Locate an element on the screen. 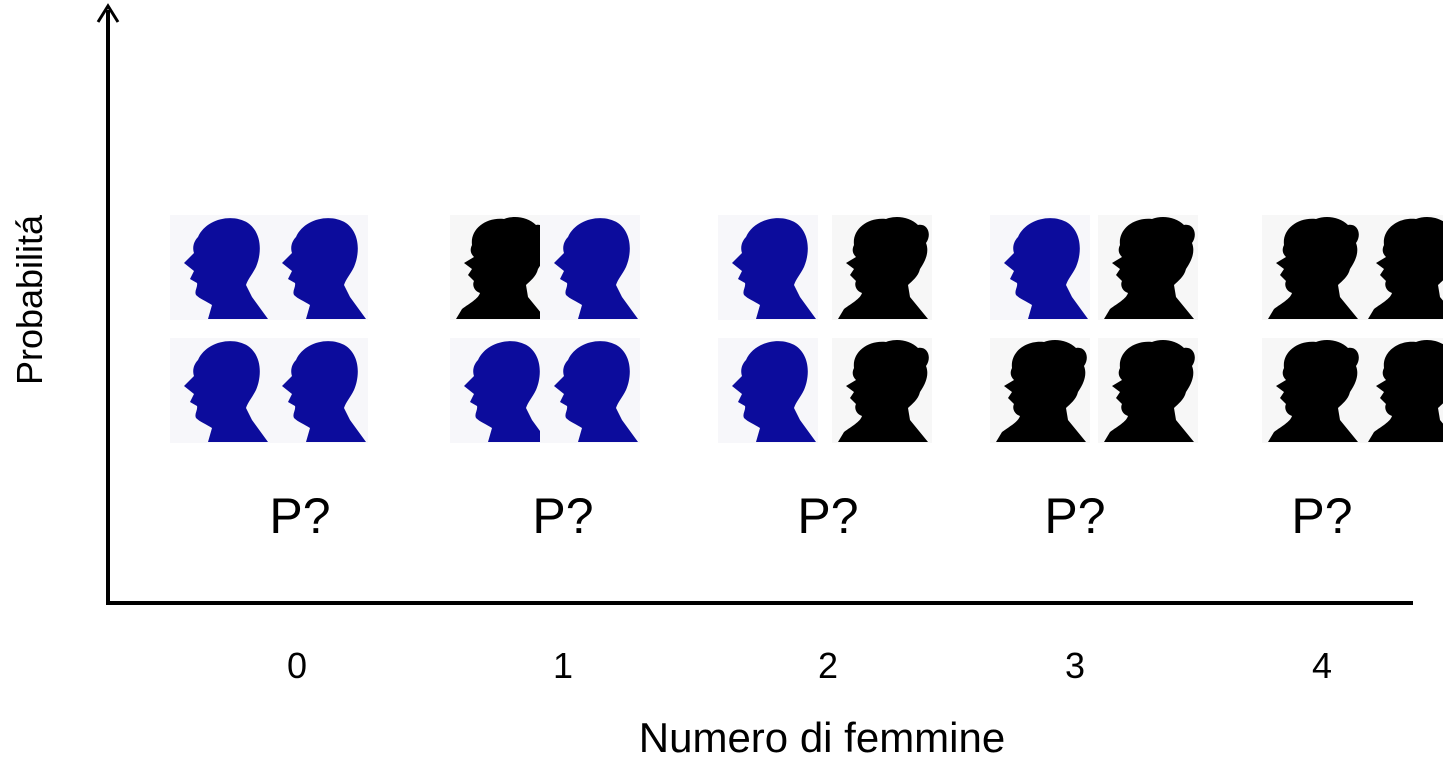 The height and width of the screenshot is (758, 1443). group: P? 1 is located at coordinates (545, 450).